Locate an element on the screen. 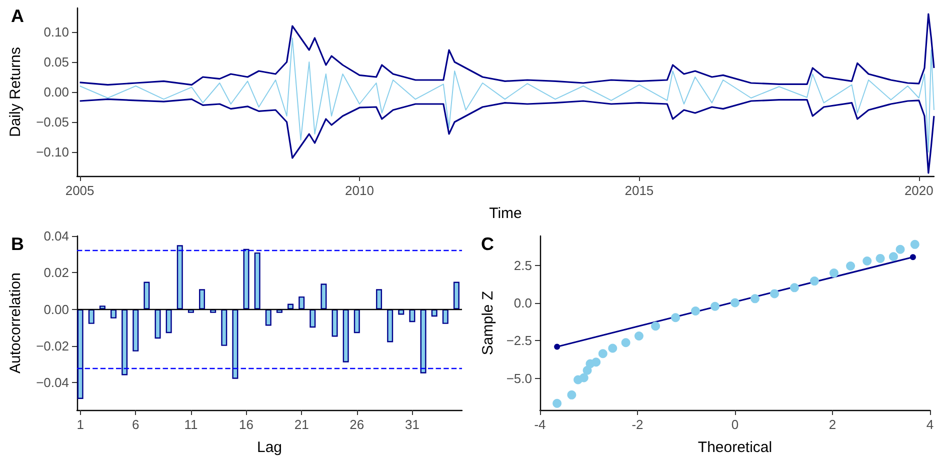  x-axis-title: Theoretical is located at coordinates (735, 447).